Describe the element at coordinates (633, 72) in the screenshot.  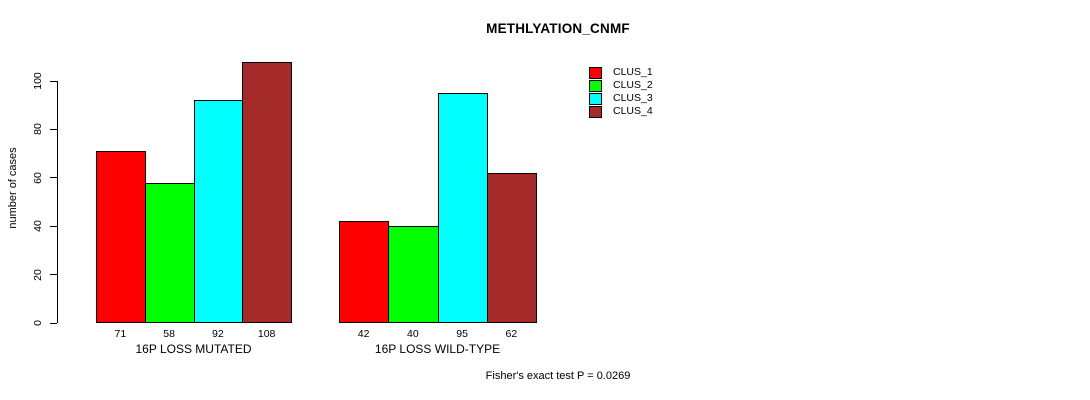
I see `legend-label: CLUS_1` at that location.